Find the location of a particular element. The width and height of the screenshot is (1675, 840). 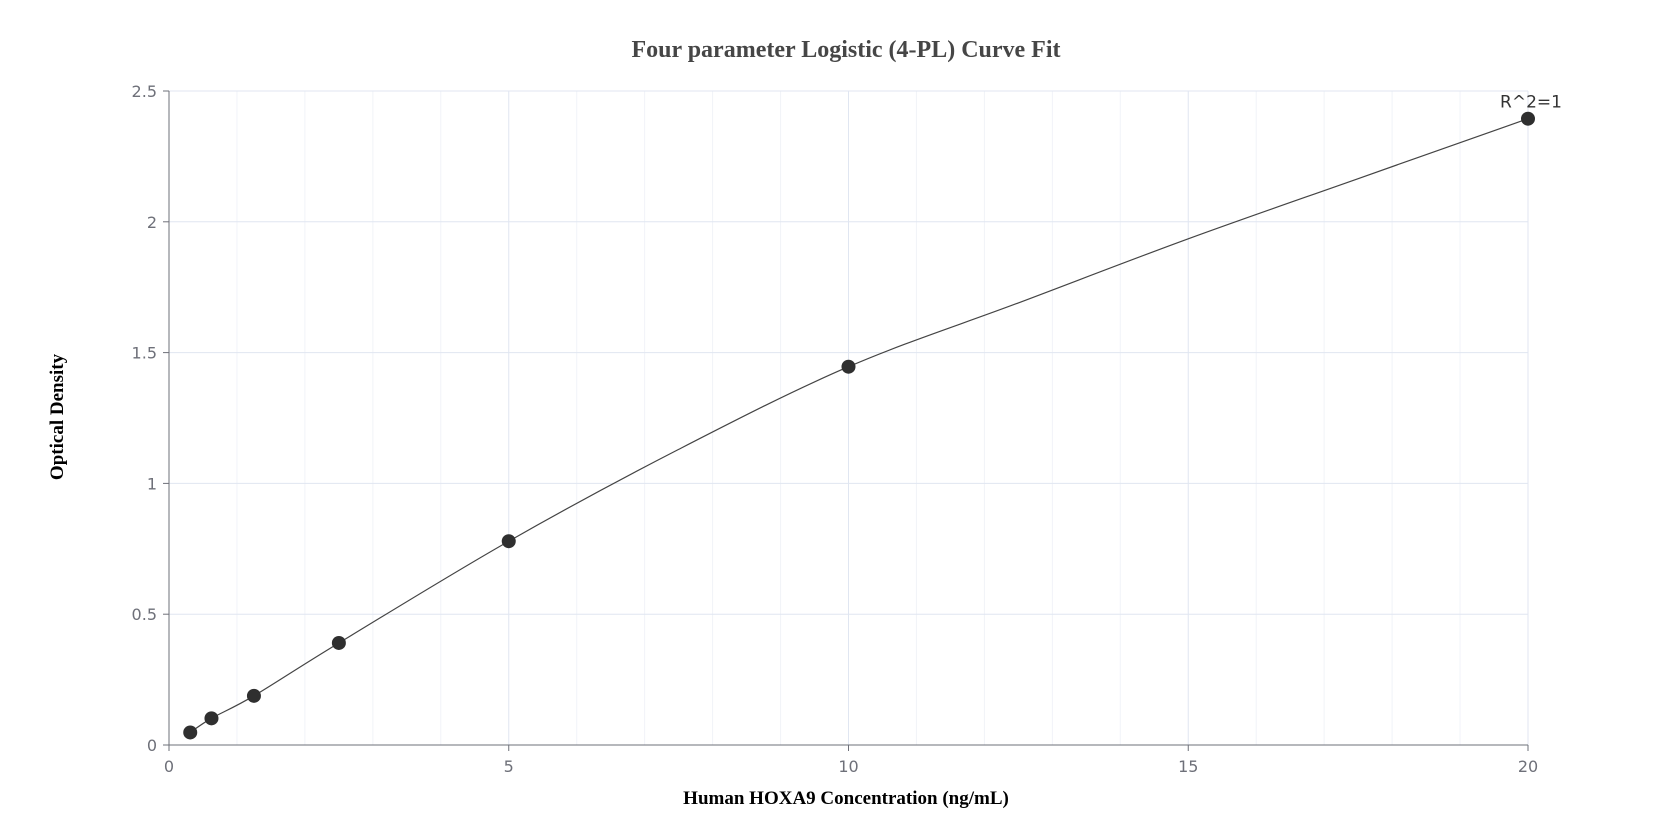

y-tick-label: 1.5 is located at coordinates (144, 353).